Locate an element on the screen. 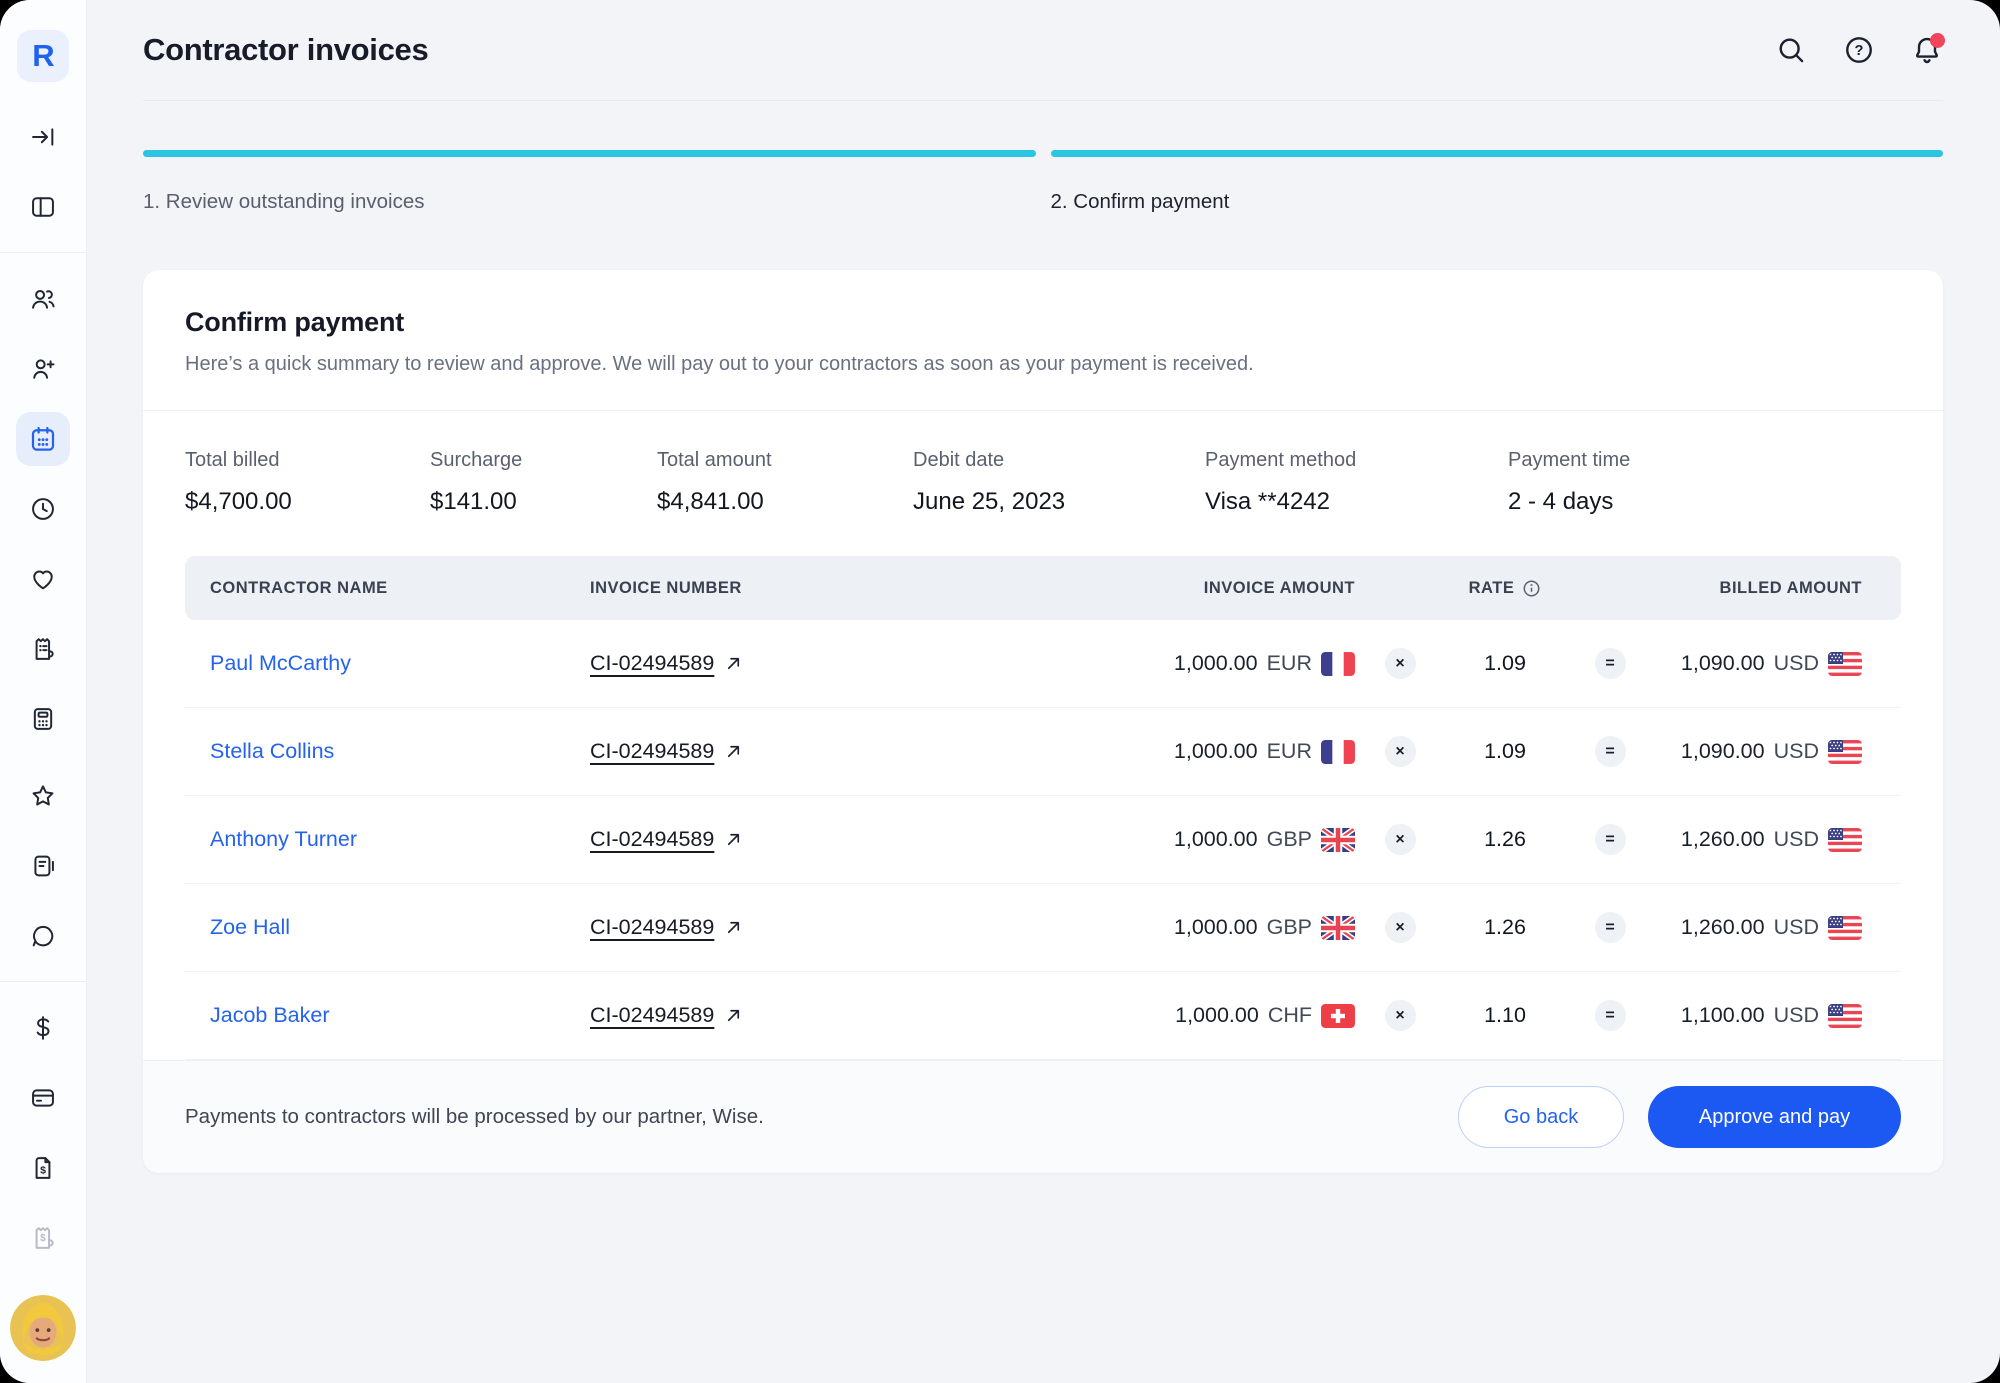 This screenshot has height=1383, width=2000. layout-panel-icon is located at coordinates (43, 207).